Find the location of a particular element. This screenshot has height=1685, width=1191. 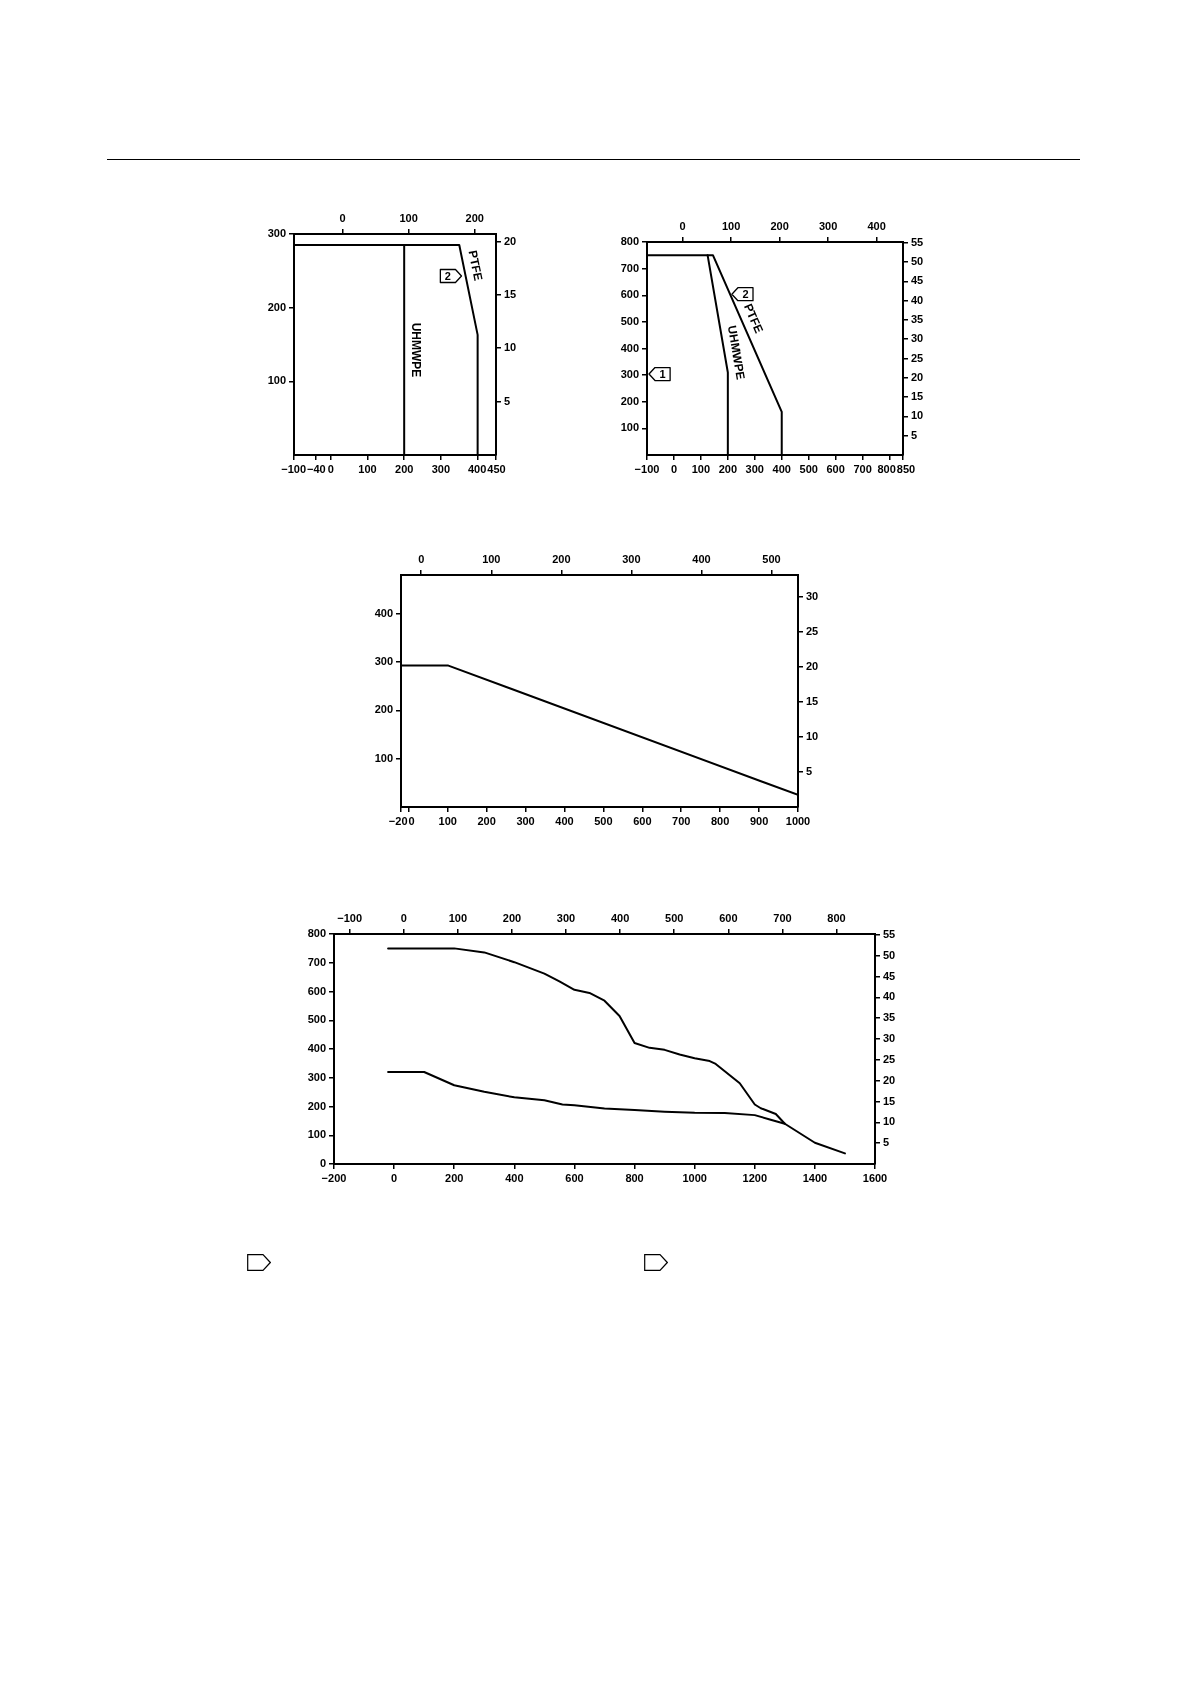

x-tick-label: −20 is located at coordinates (398, 820).